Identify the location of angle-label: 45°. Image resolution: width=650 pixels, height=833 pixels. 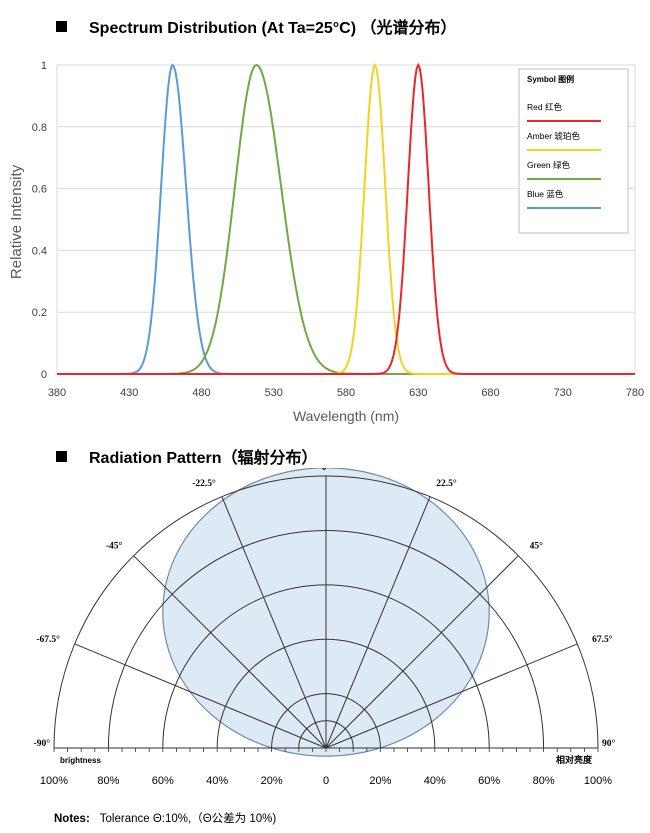
(537, 545).